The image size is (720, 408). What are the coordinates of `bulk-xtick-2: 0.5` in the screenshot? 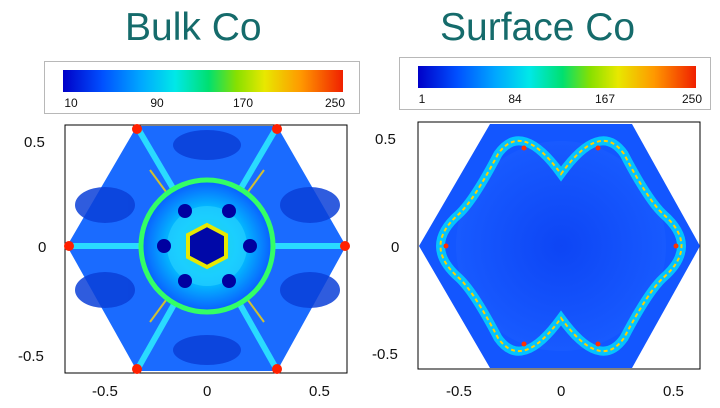 It's located at (319, 391).